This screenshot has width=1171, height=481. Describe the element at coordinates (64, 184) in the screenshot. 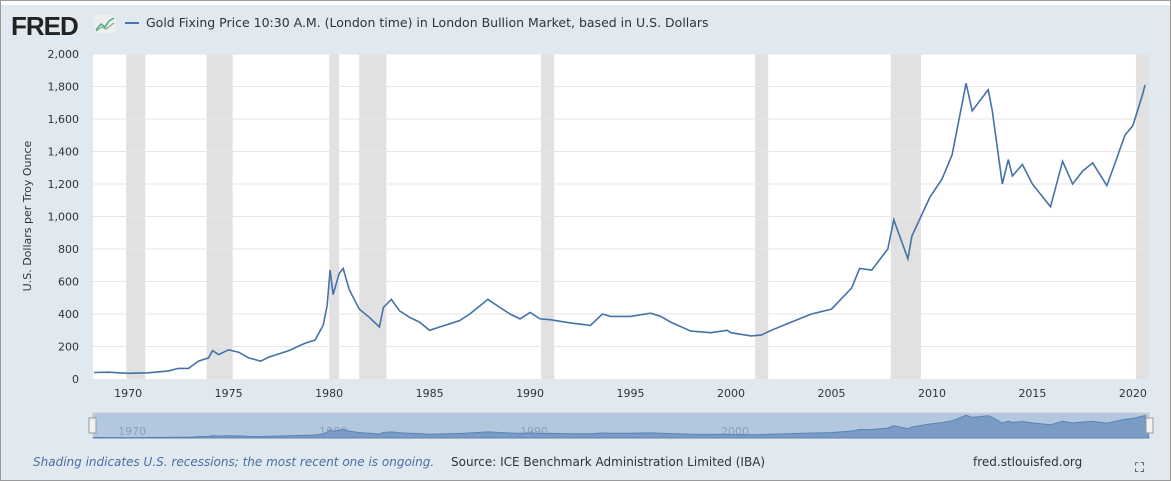

I see `y-tick-label: 1,200` at that location.